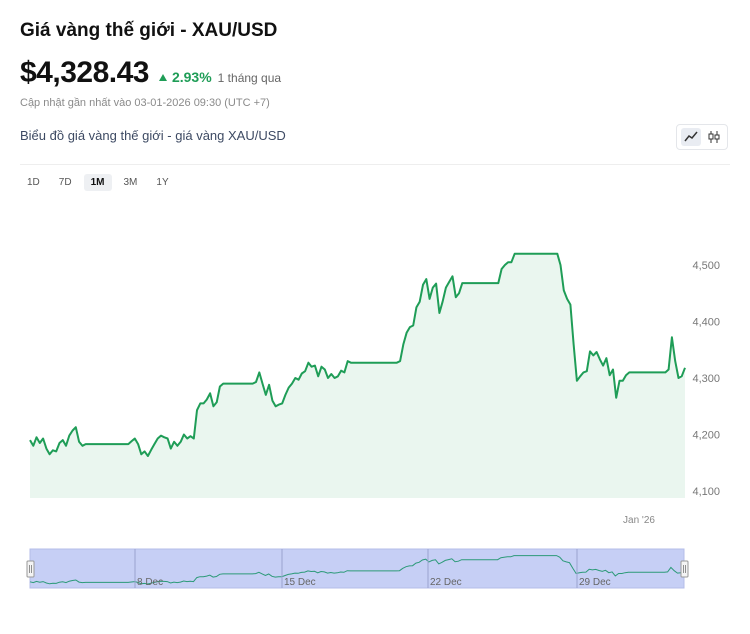 The height and width of the screenshot is (634, 750). I want to click on divider, so click(375, 164).